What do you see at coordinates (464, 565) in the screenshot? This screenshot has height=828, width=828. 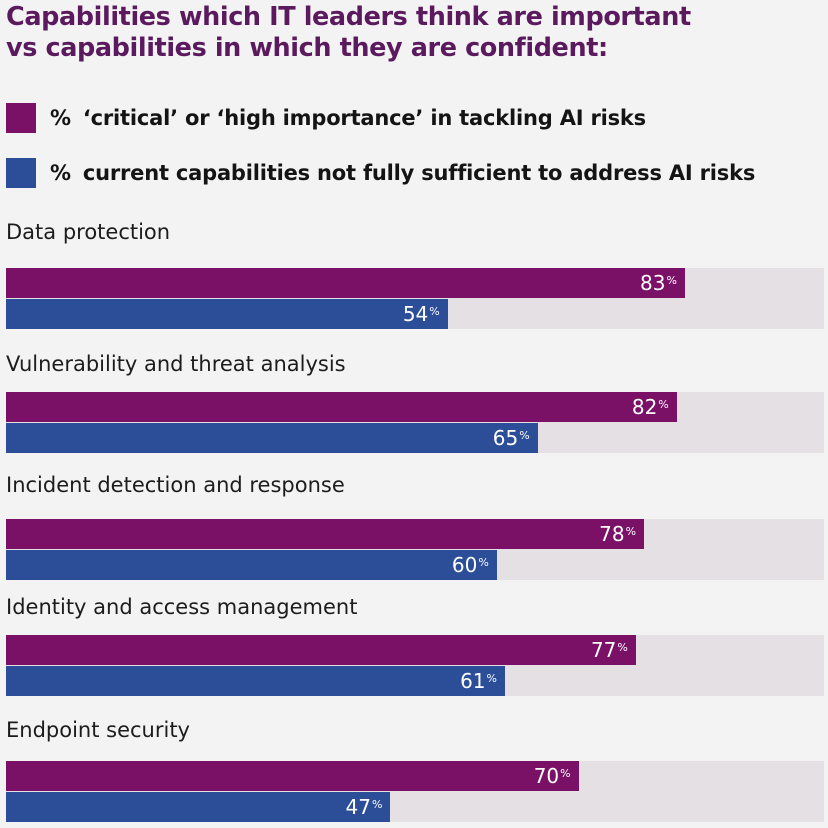 I see `bar-value-label: 60` at bounding box center [464, 565].